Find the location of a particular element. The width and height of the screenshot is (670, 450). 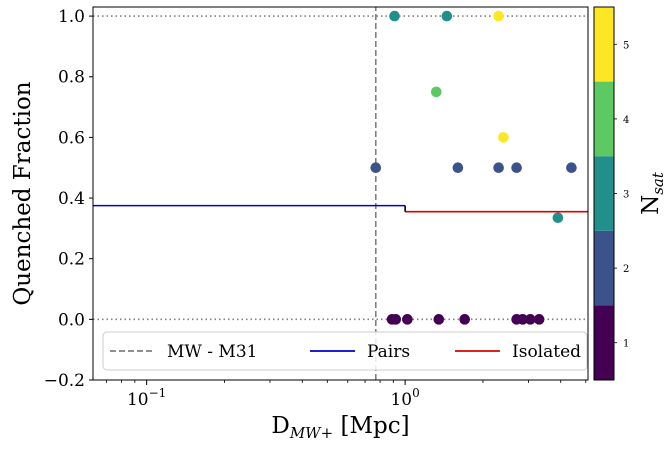

y-tick-label: 0.4 is located at coordinates (71, 199).